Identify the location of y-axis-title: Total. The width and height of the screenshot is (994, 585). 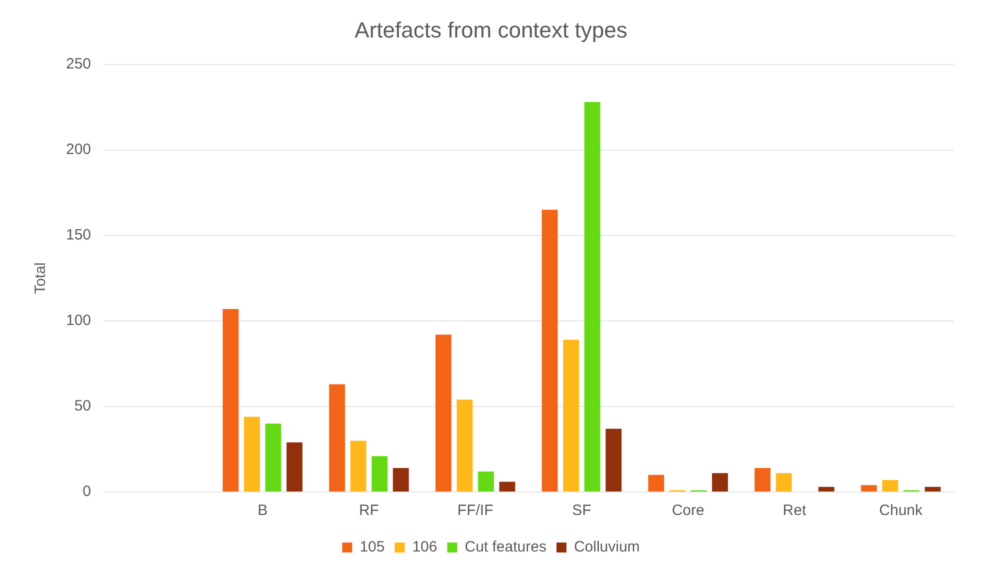
(41, 278).